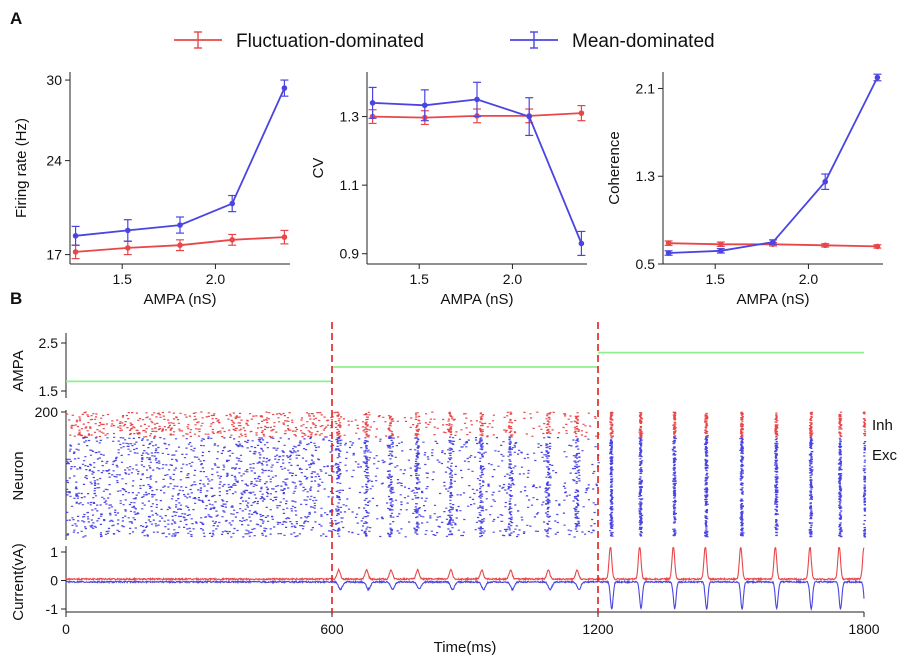 The height and width of the screenshot is (666, 905). What do you see at coordinates (54, 161) in the screenshot?
I see `y-tick-label: 24` at bounding box center [54, 161].